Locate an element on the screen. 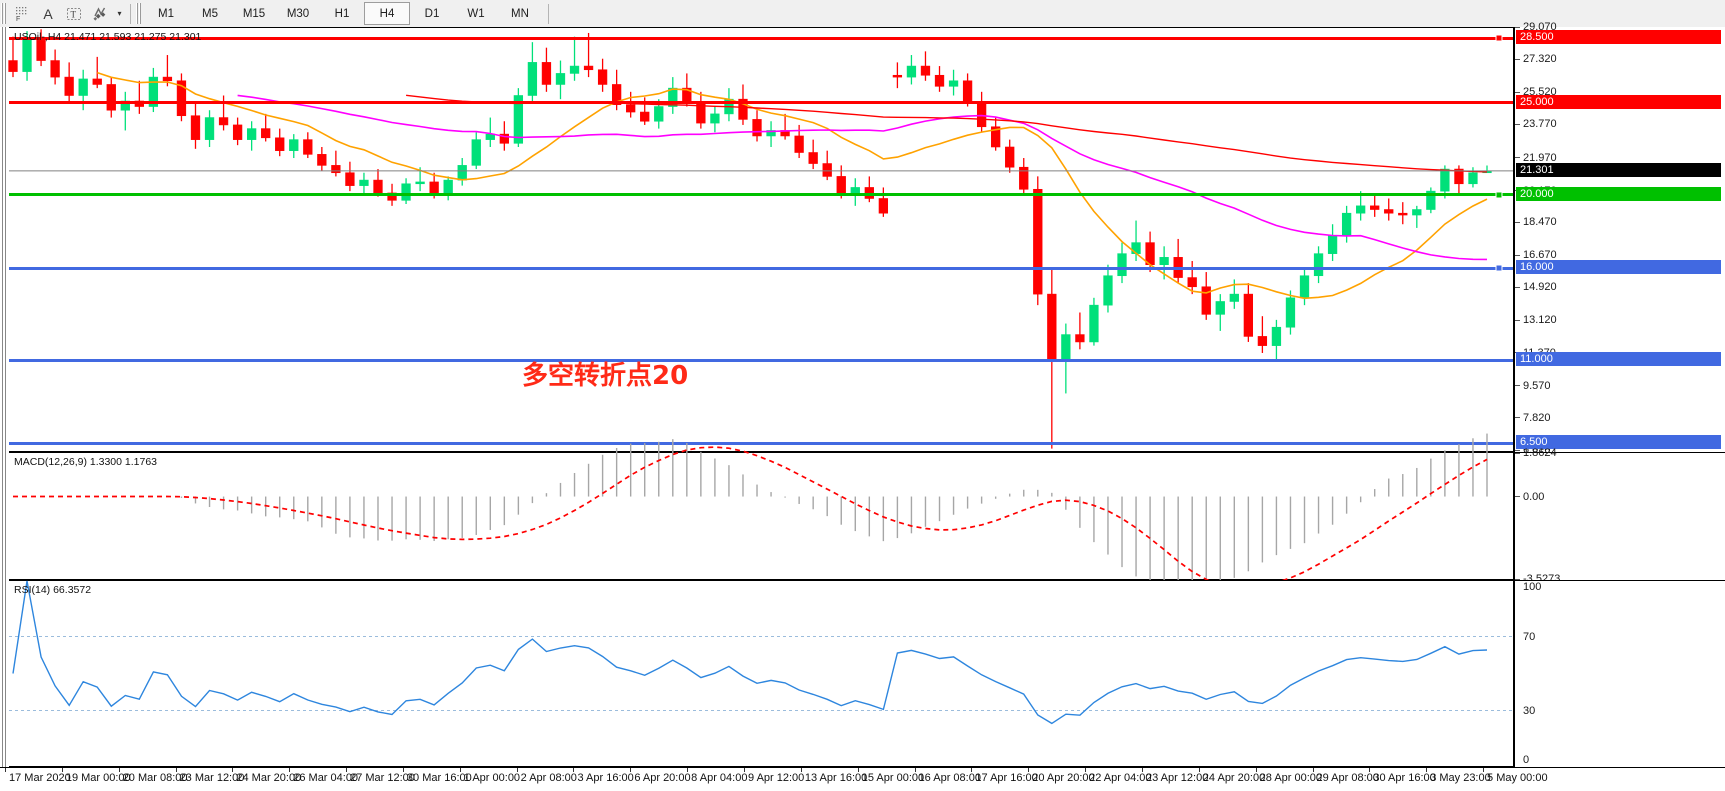 This screenshot has height=791, width=1725. level-price-tag-16.000: 16.000 is located at coordinates (1618, 267).